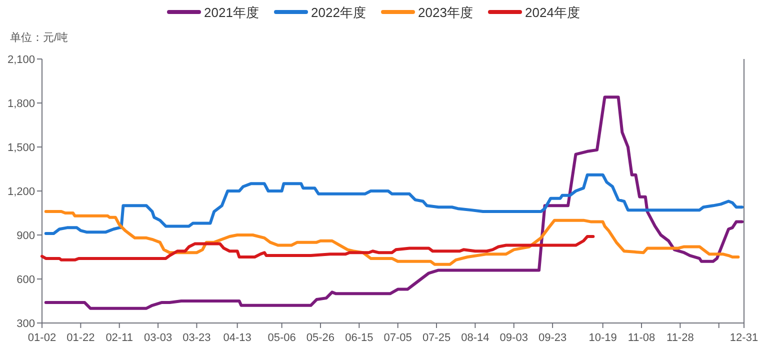  What do you see at coordinates (42, 338) in the screenshot?
I see `x-tick-label: 01-02` at bounding box center [42, 338].